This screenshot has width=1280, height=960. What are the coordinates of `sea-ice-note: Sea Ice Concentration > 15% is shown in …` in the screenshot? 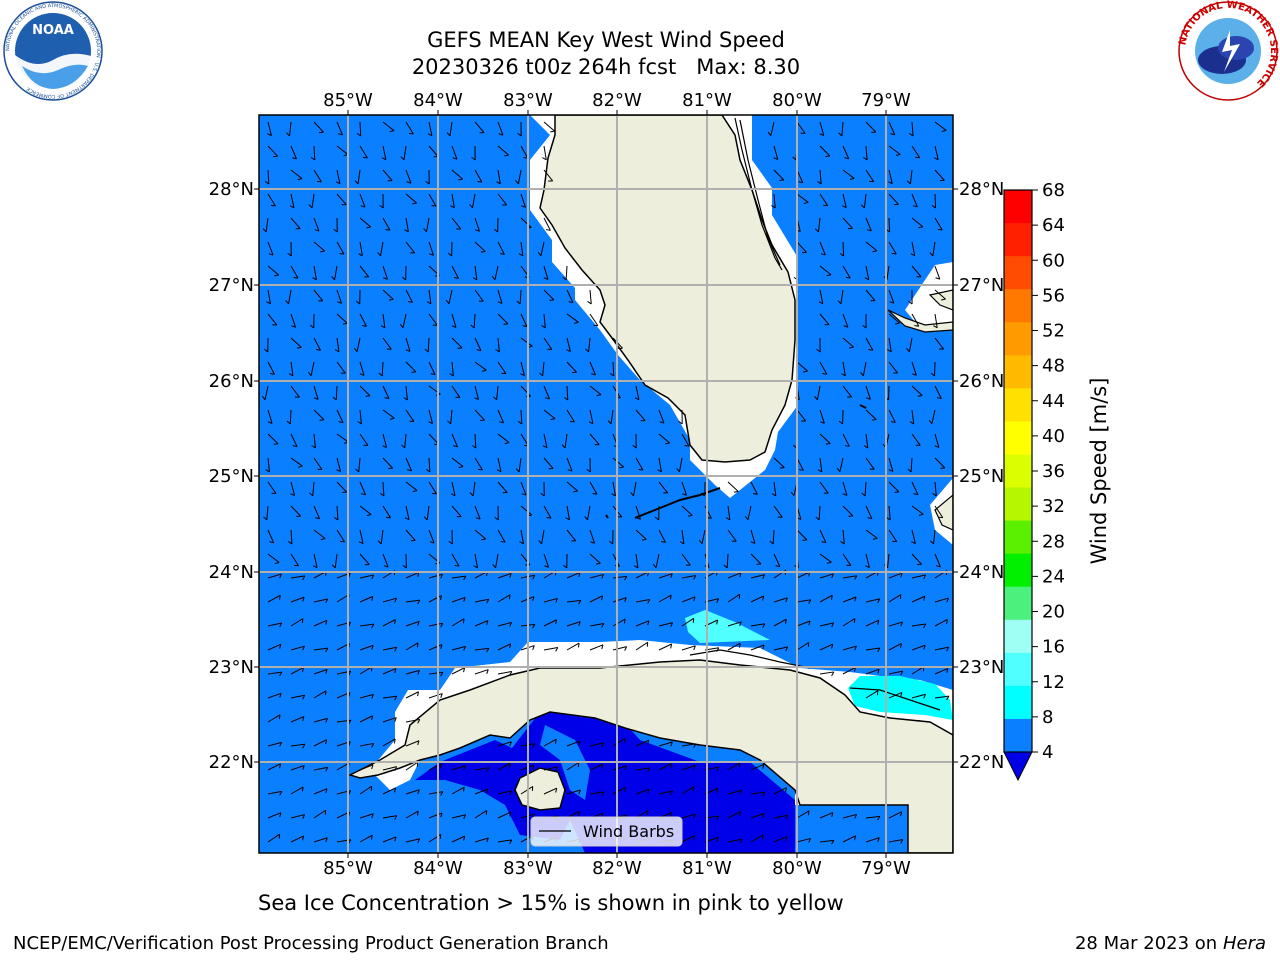 It's located at (551, 903).